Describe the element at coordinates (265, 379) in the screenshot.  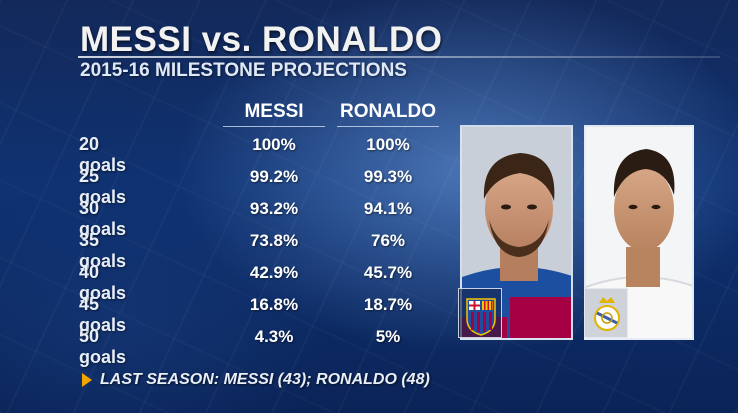
I see `last-season-note: LAST SEASON: MESSI (43); RONALDO (48)` at that location.